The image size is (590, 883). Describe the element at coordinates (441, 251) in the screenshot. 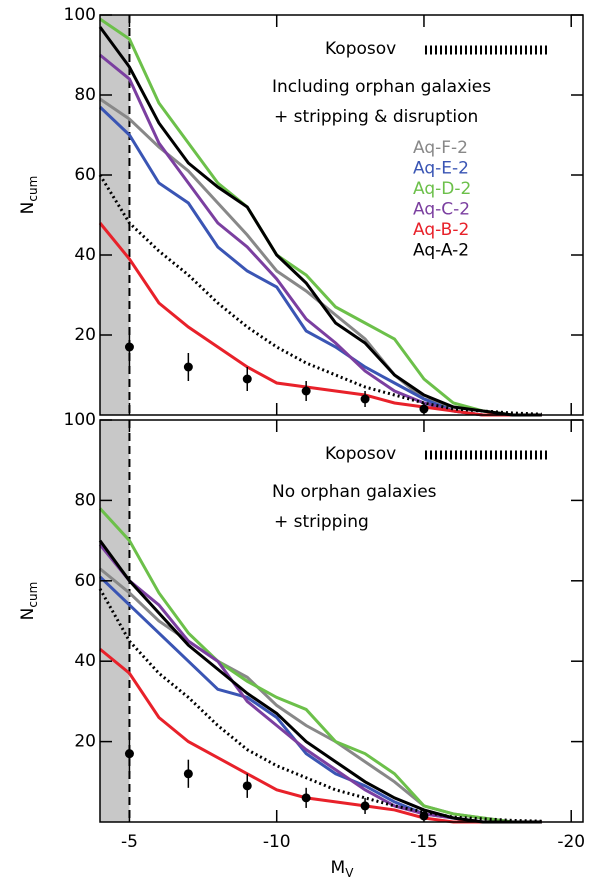

I see `legend-entry: Aq-A-2` at that location.